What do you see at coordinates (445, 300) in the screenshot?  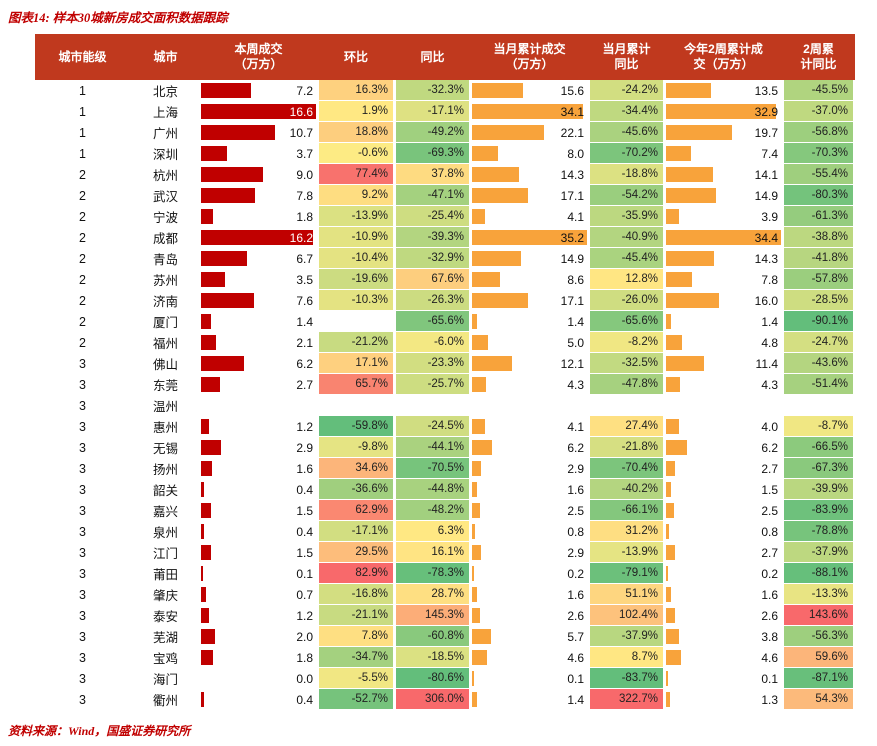 I see `table-row: 2 济南 7.6 -10.3% -26.3% 17.1 -26.0% 16.0 -28.5%` at bounding box center [445, 300].